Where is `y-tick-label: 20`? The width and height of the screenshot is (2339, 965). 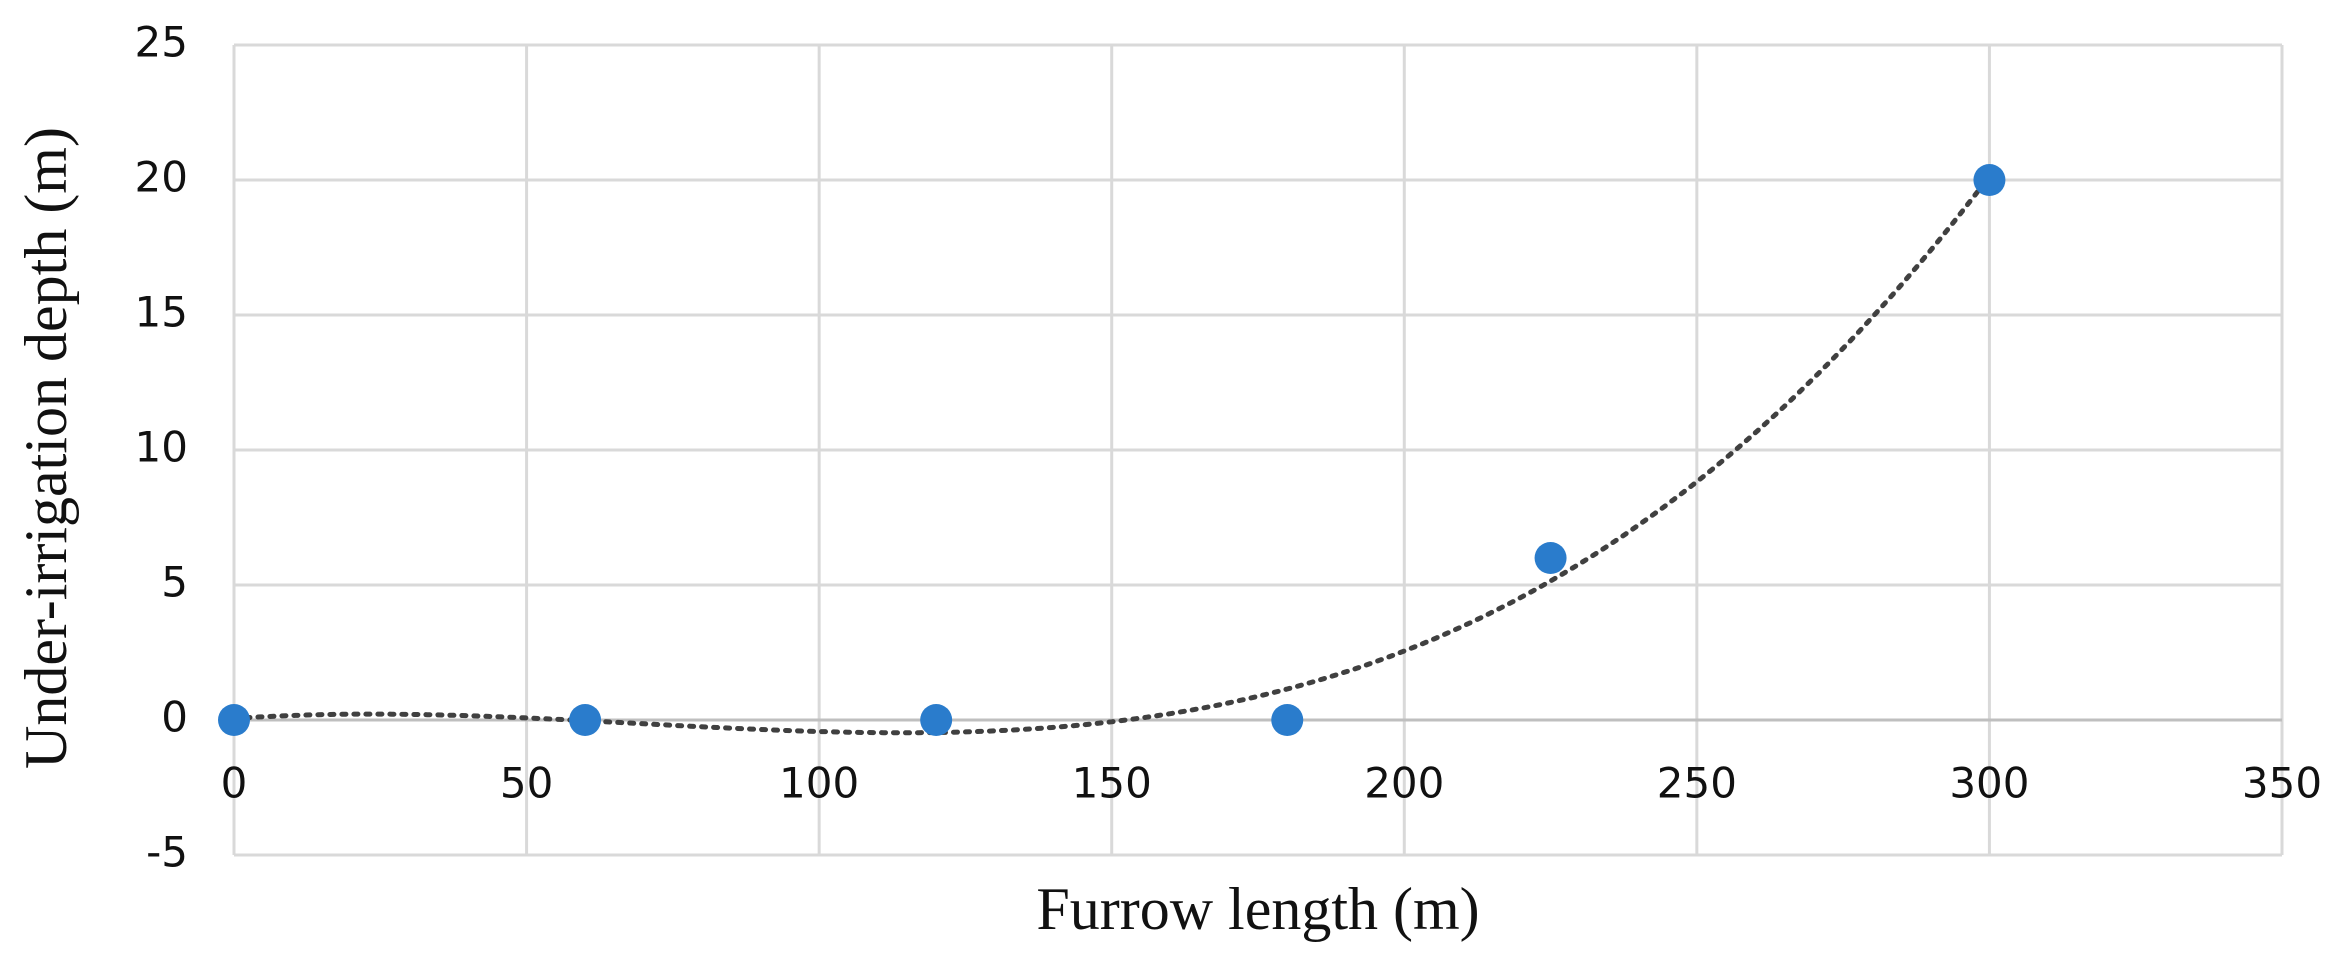 y-tick-label: 20 is located at coordinates (161, 177).